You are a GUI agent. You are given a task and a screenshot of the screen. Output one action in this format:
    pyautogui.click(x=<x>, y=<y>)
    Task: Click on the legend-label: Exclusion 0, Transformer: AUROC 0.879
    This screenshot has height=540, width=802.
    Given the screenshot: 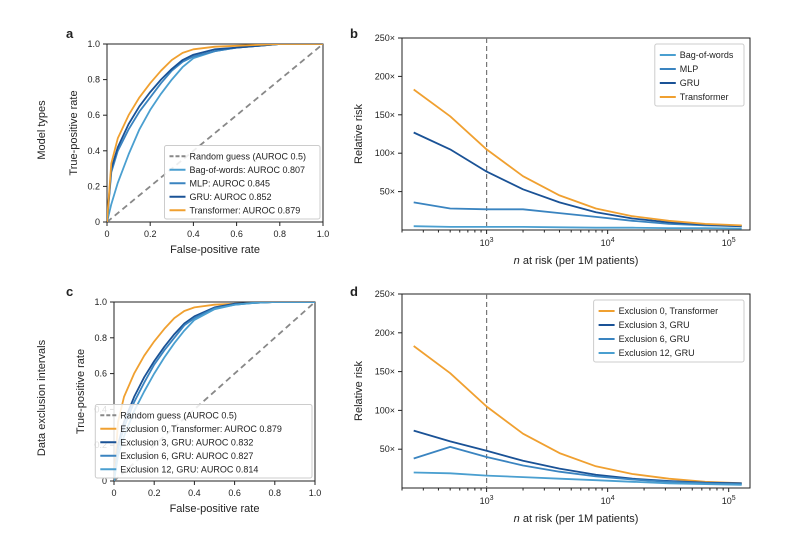 What is the action you would take?
    pyautogui.click(x=201, y=429)
    